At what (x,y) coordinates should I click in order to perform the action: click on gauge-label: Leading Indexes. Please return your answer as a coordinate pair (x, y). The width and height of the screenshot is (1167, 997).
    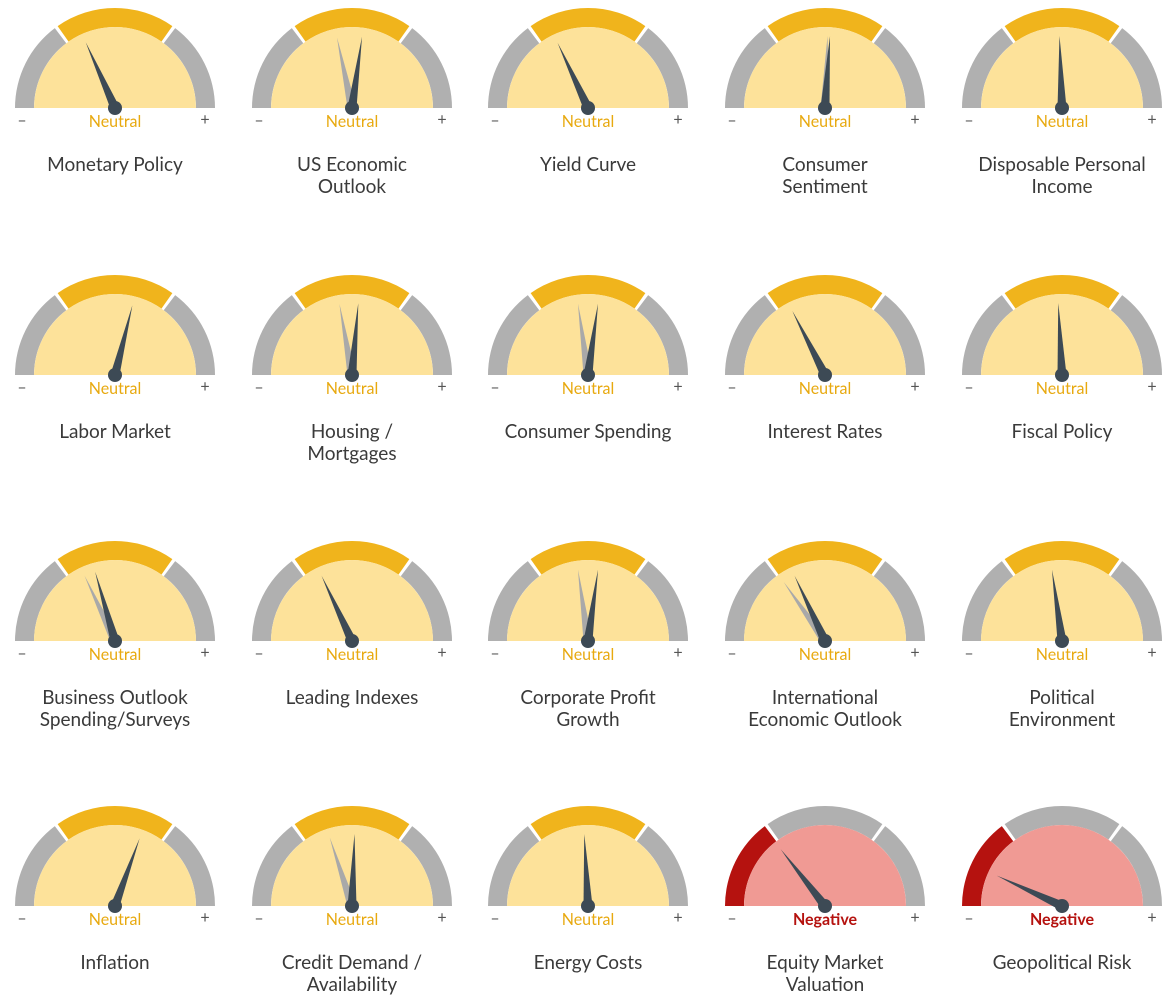
    Looking at the image, I should click on (352, 697).